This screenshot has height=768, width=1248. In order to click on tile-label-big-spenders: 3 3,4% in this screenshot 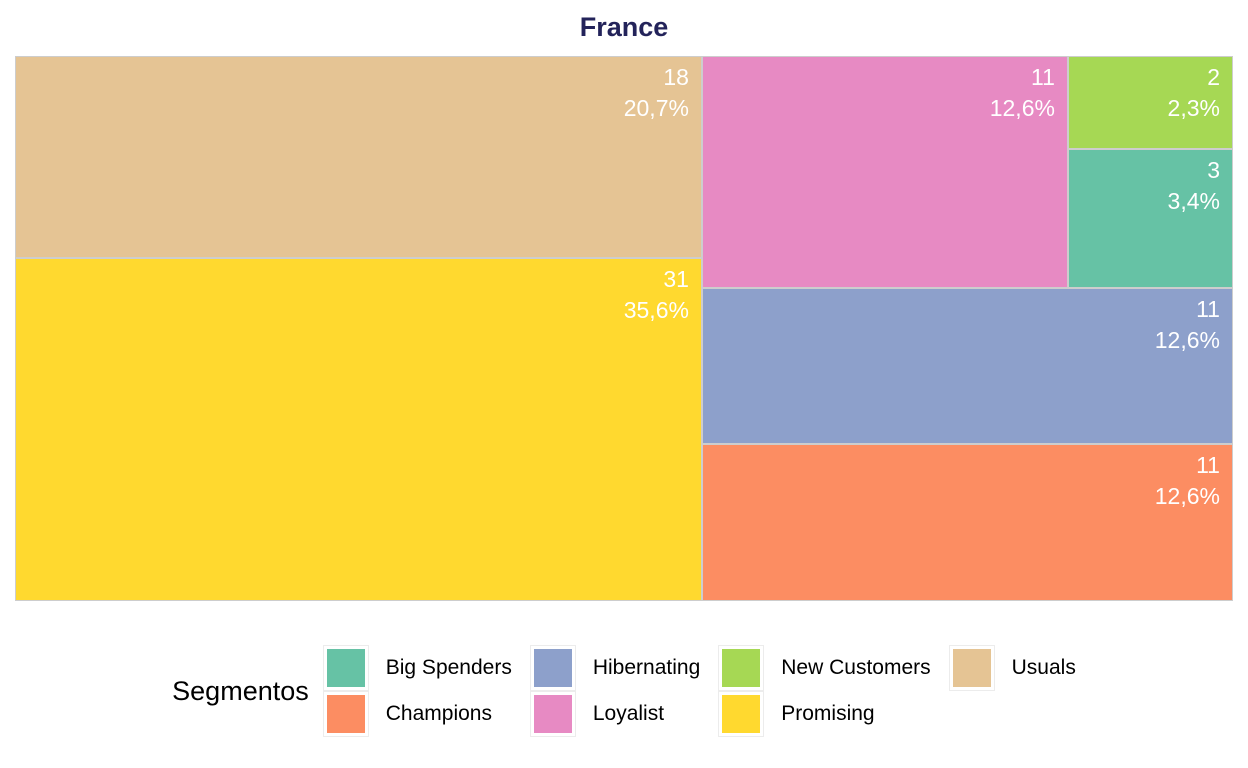, I will do `click(1194, 186)`.